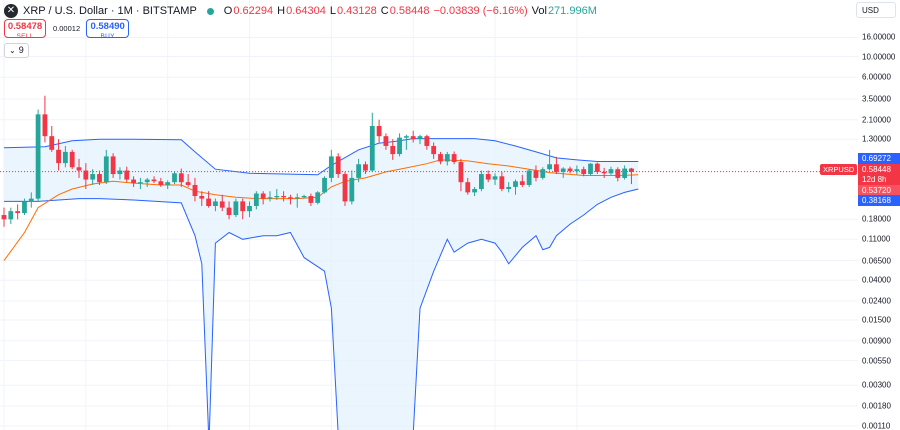 This screenshot has height=430, width=900. I want to click on low-label: L, so click(332, 11).